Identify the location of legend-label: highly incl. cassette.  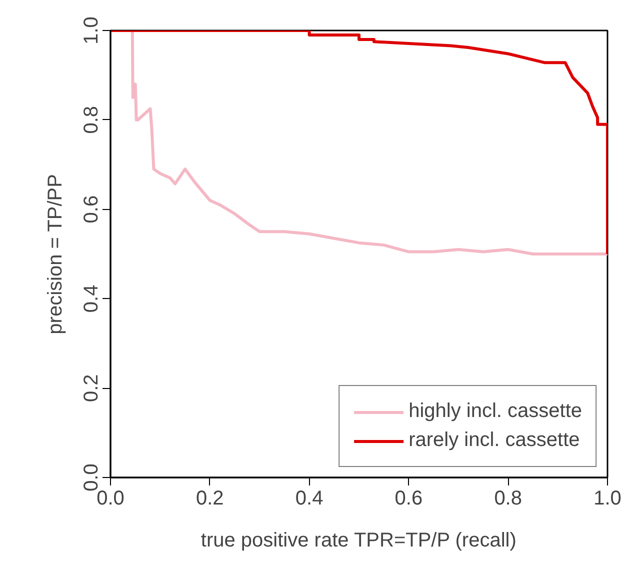
(495, 411).